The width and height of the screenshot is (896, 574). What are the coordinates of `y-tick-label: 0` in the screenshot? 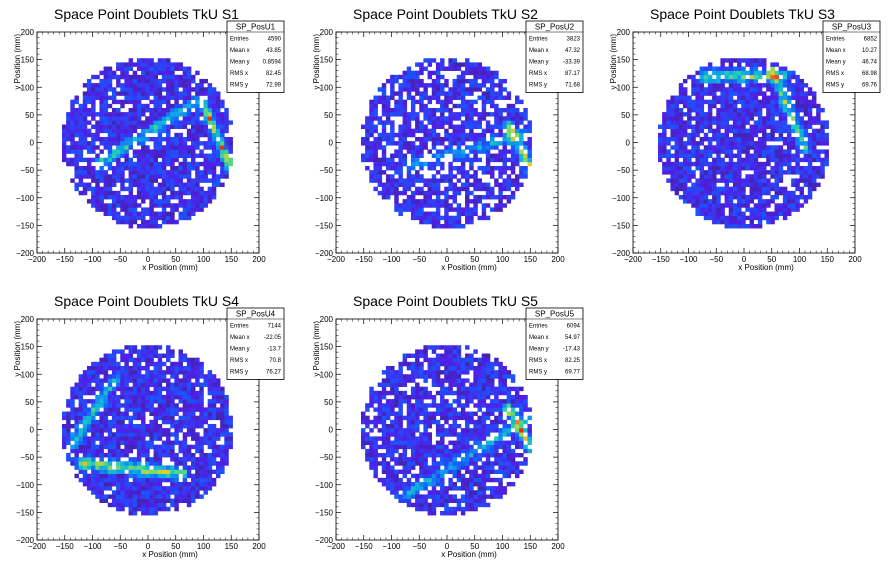 It's located at (331, 143).